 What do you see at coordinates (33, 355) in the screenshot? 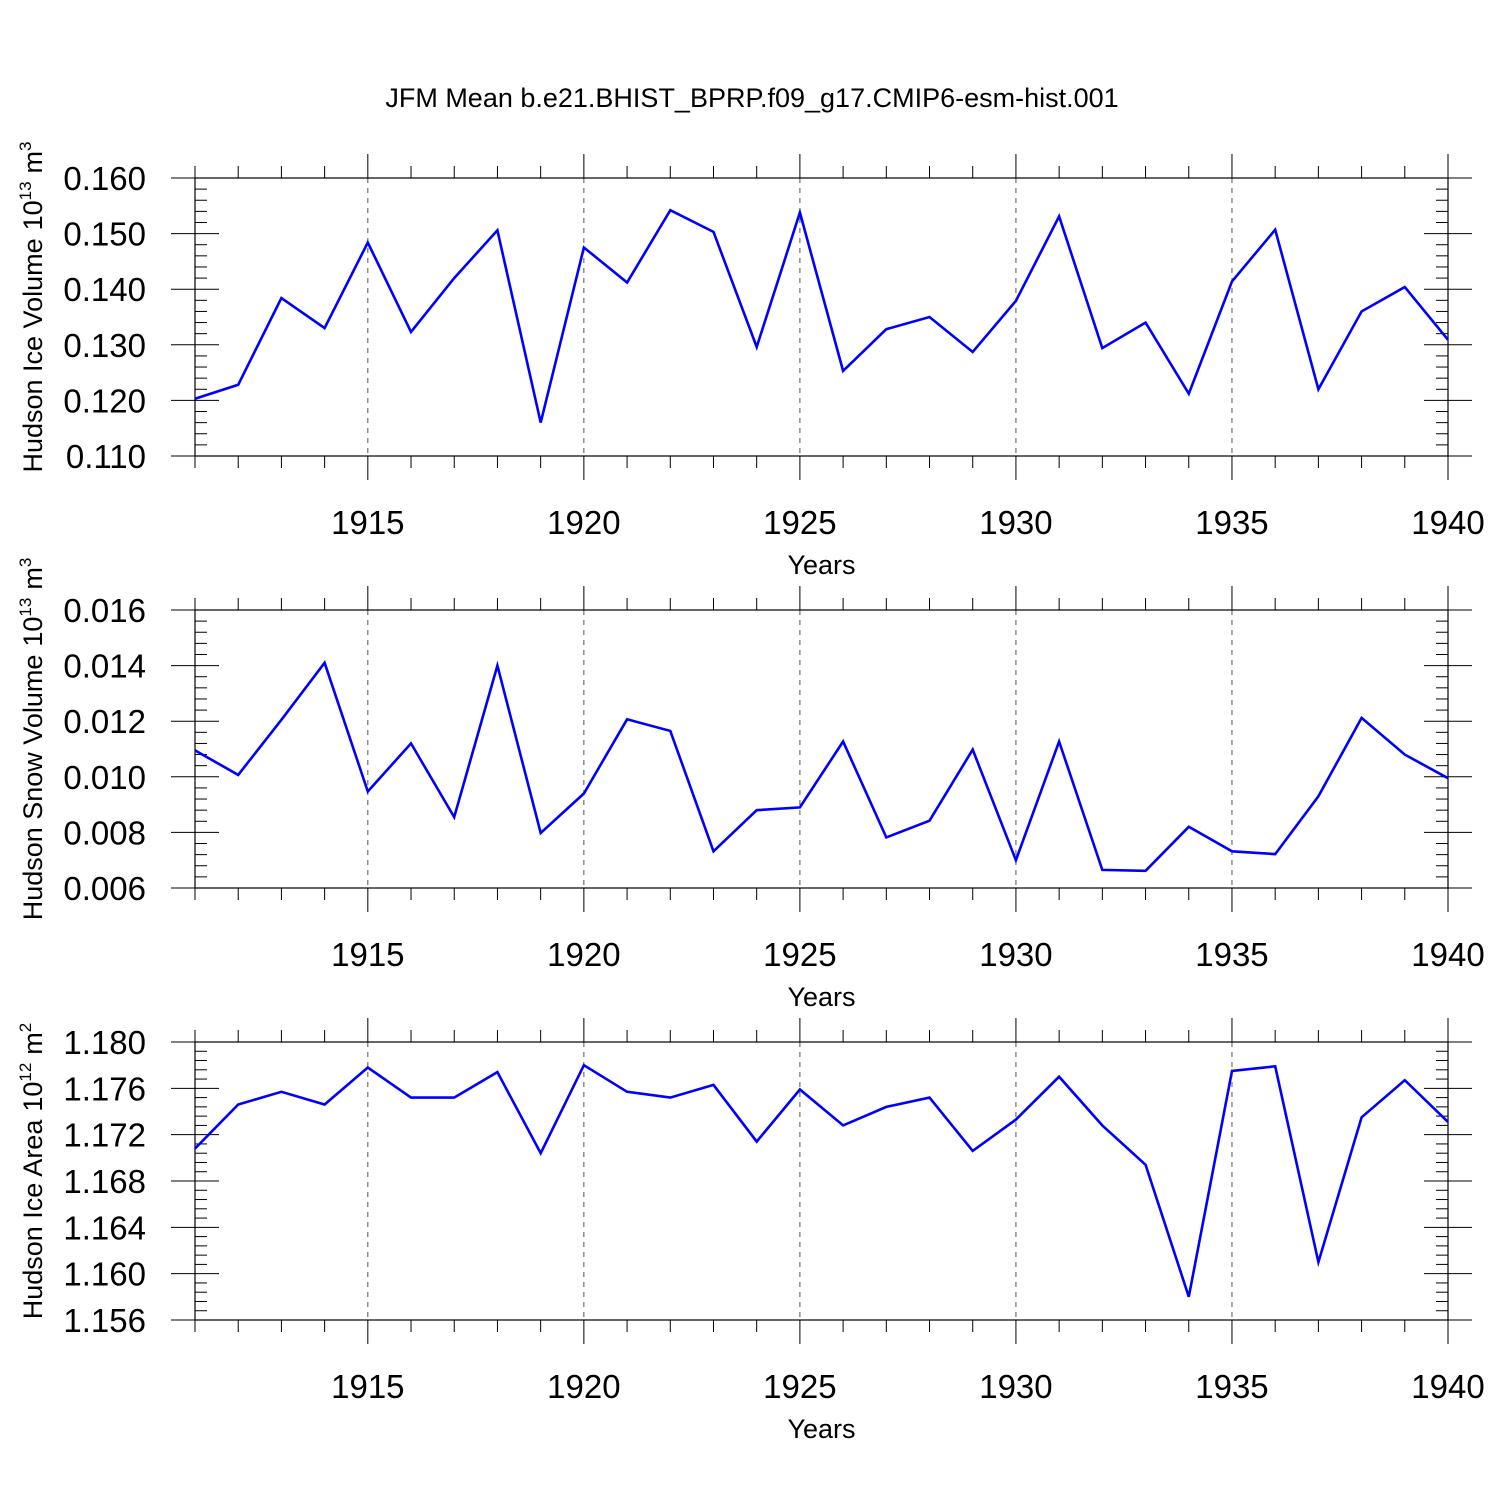
I see `y-axis-label-name: Hudson Ice Volume` at bounding box center [33, 355].